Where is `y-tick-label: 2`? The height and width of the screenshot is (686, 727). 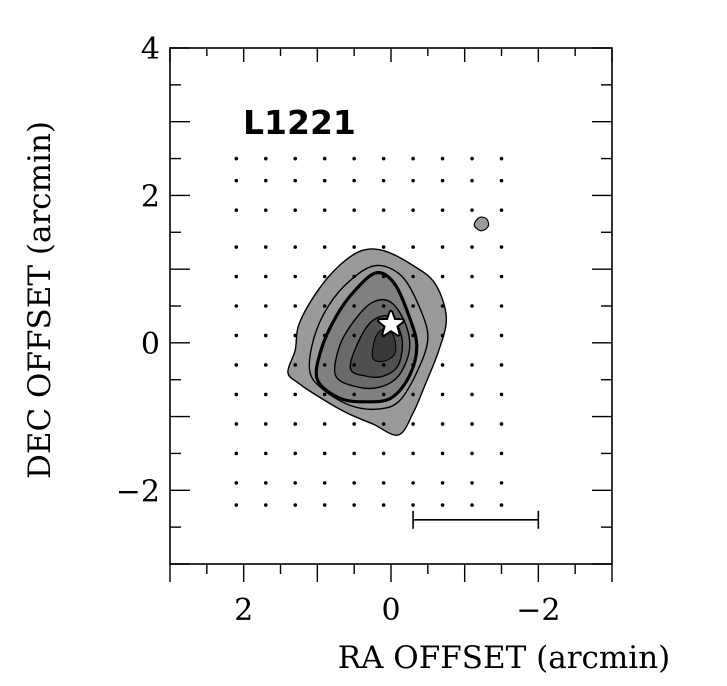 y-tick-label: 2 is located at coordinates (150, 196).